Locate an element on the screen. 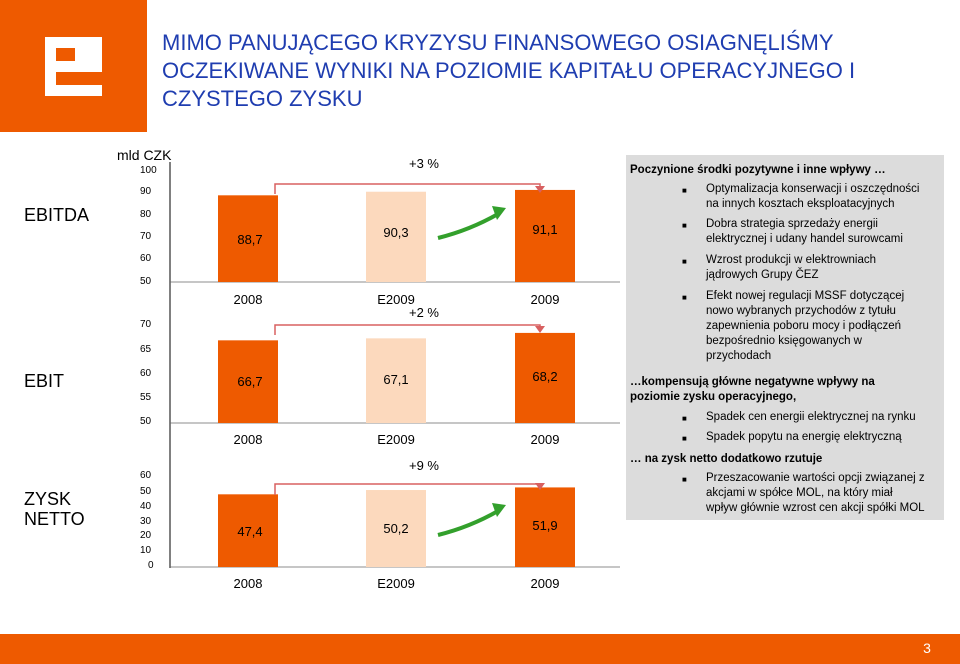 Image resolution: width=960 pixels, height=664 pixels. bar-netto-2008 is located at coordinates (248, 530).